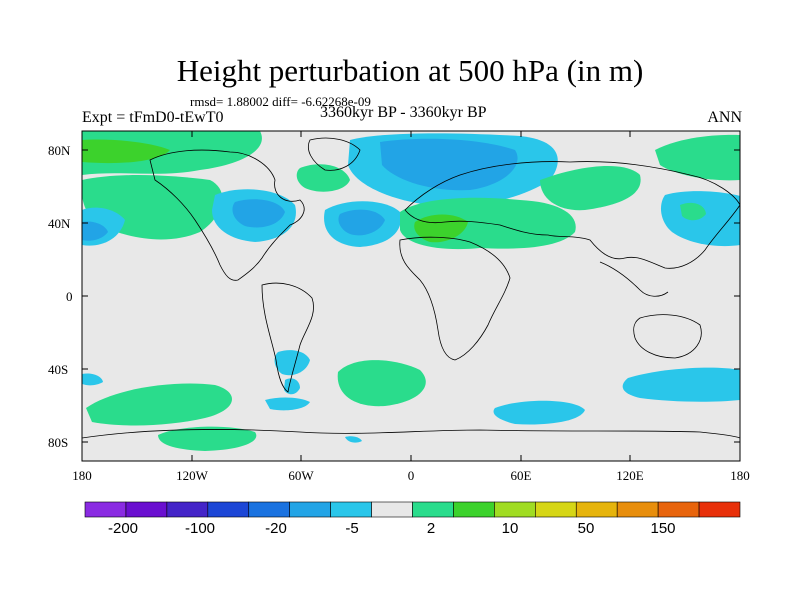 This screenshot has height=600, width=800. What do you see at coordinates (58, 442) in the screenshot?
I see `lat-label-80s: 80S` at bounding box center [58, 442].